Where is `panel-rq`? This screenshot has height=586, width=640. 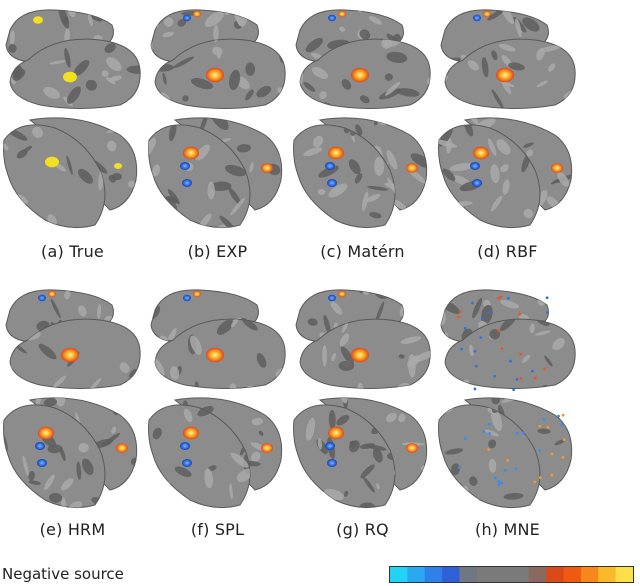 panel-rq is located at coordinates (362, 395).